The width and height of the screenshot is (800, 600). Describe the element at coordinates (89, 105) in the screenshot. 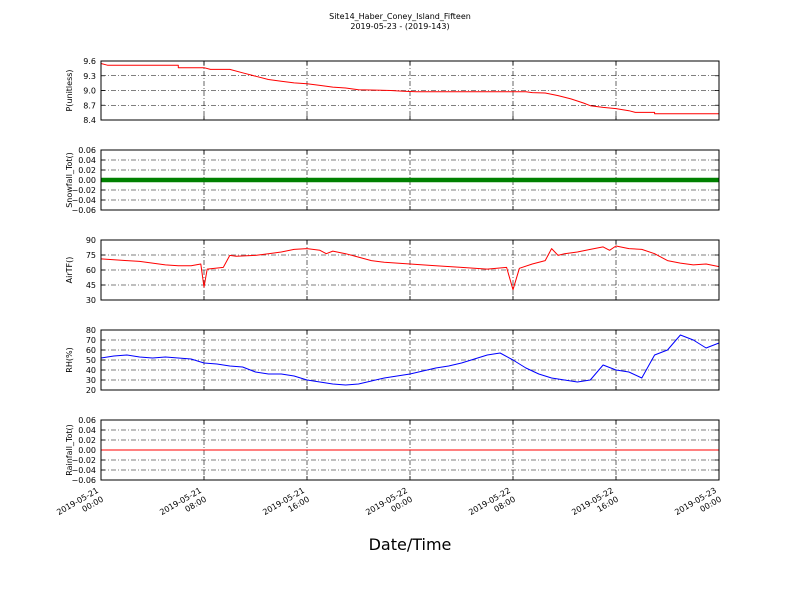

I see `y-tick-label: 8.7` at that location.